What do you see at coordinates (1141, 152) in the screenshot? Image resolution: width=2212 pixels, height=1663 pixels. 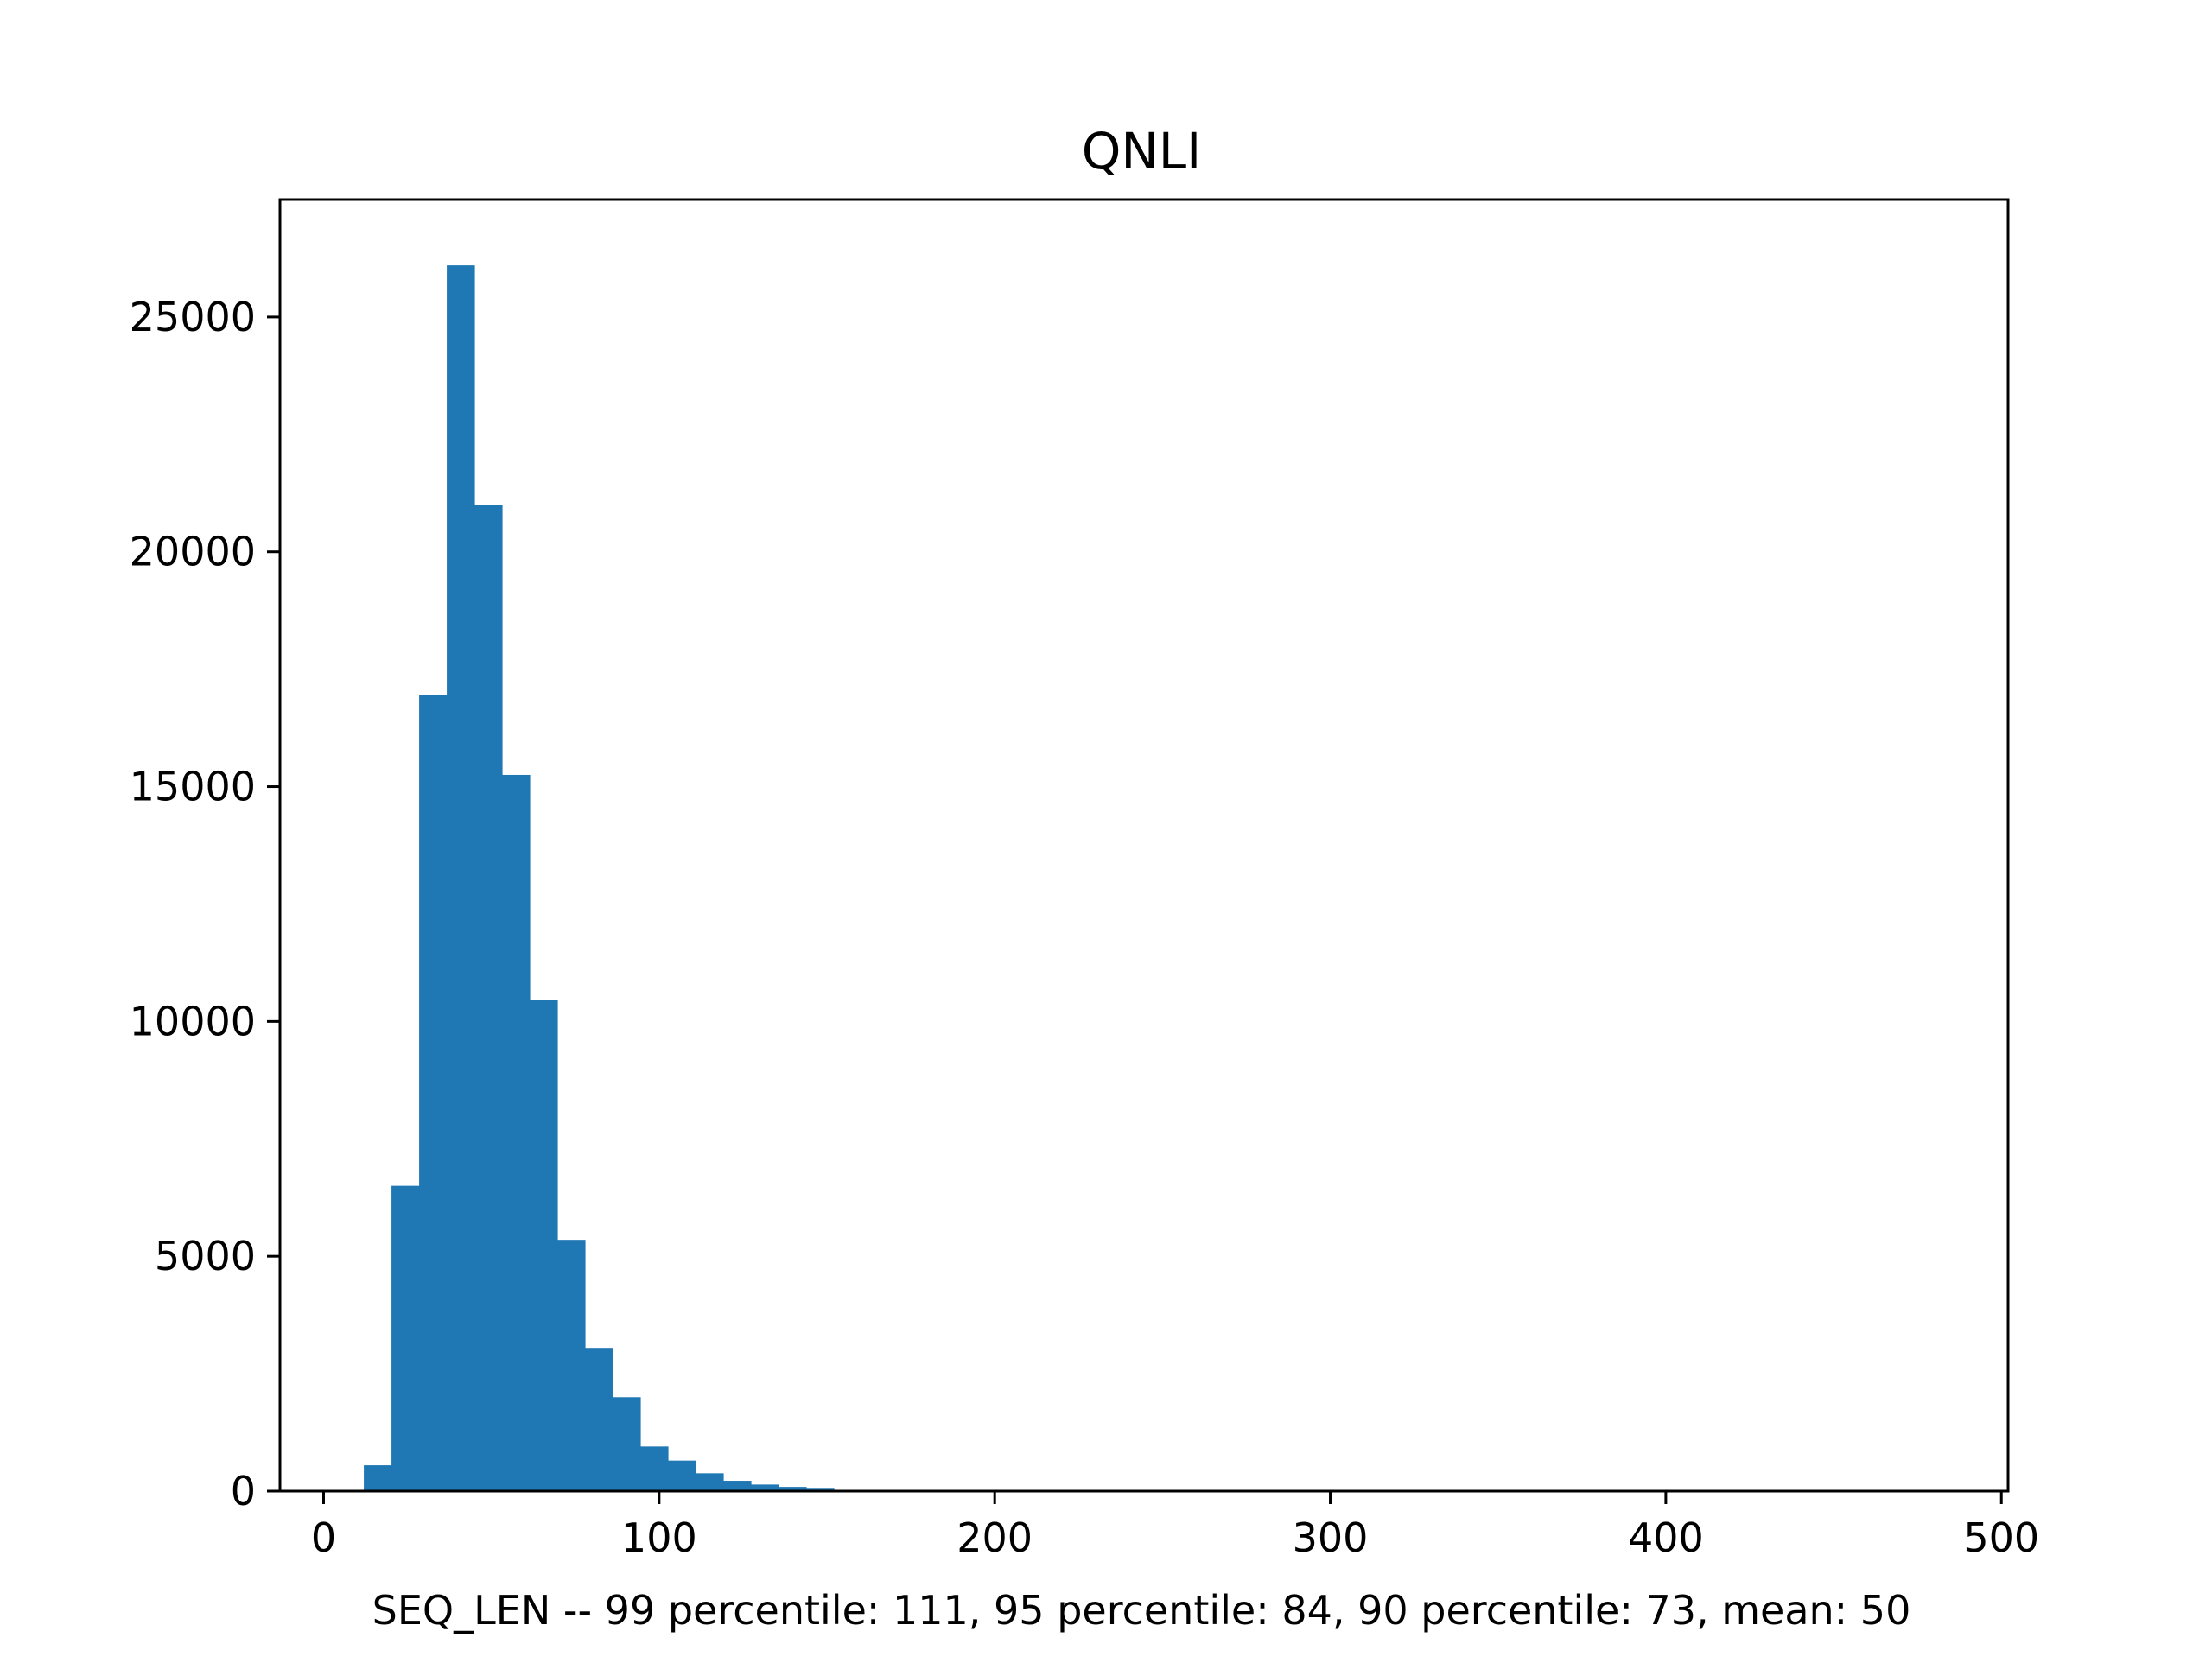 I see `chart-title: QNLI` at bounding box center [1141, 152].